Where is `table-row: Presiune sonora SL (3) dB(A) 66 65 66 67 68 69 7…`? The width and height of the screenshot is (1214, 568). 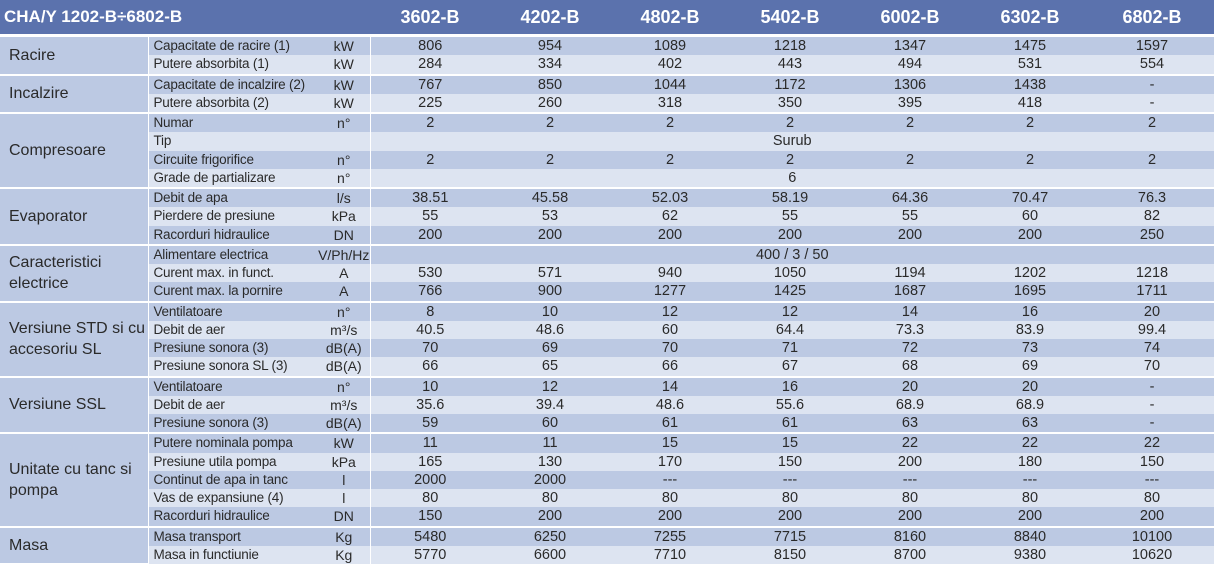 table-row: Presiune sonora SL (3) dB(A) 66 65 66 67 68 69 7… is located at coordinates (607, 367).